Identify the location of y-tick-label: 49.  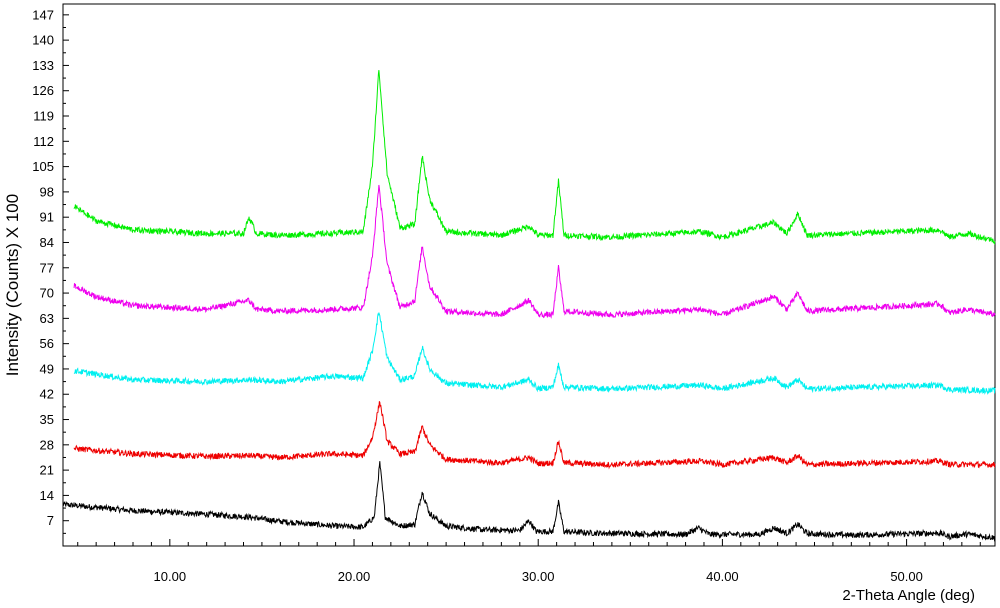
(47, 368).